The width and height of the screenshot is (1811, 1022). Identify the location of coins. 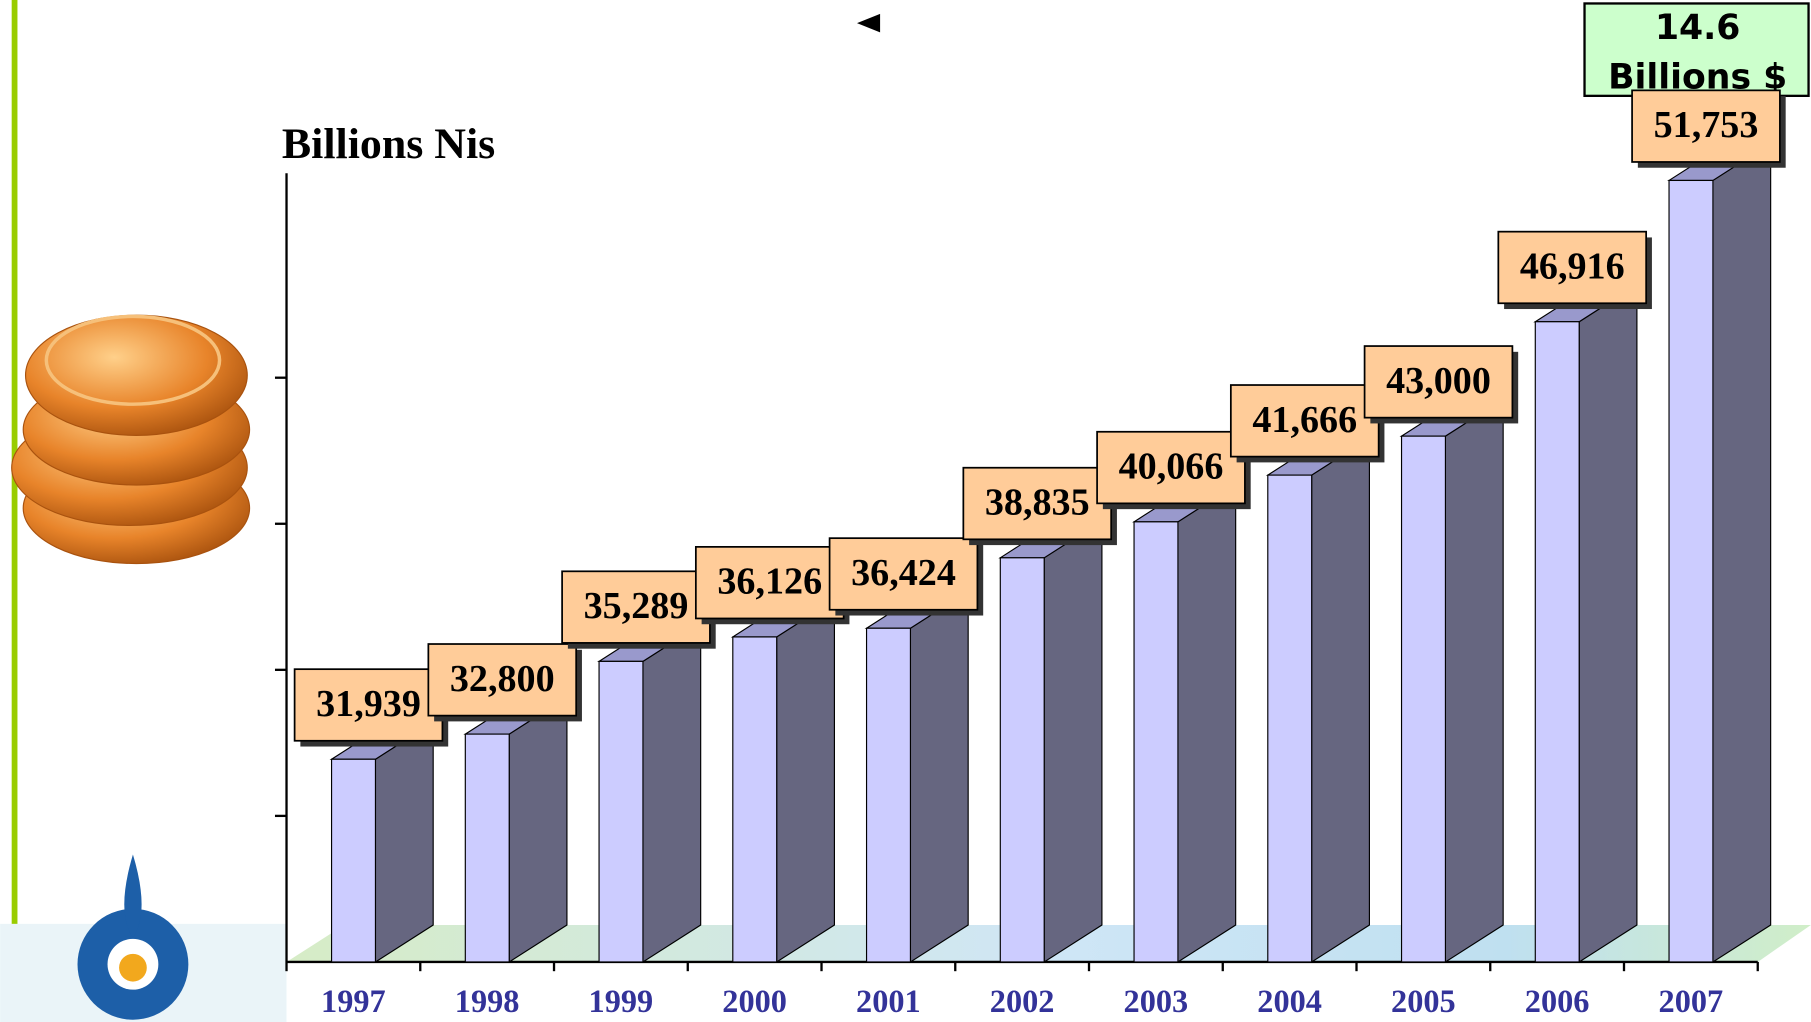
(131, 439).